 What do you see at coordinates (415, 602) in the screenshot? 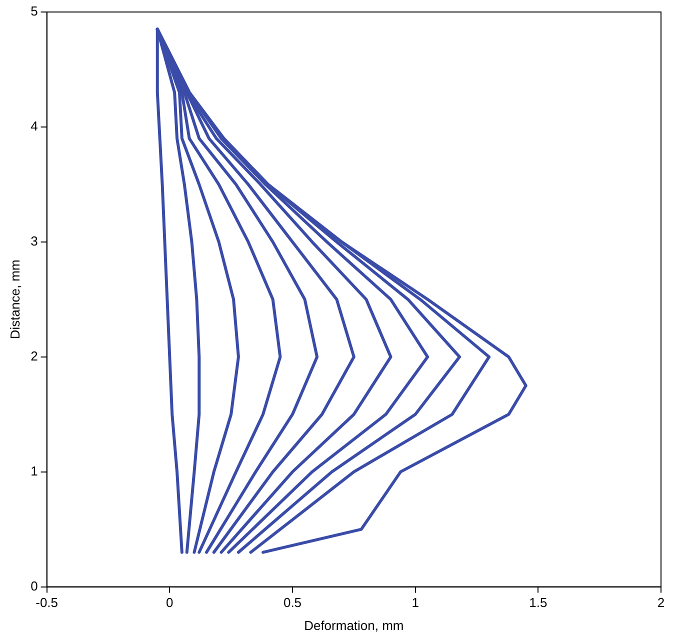
I see `x-tick-label: 1` at bounding box center [415, 602].